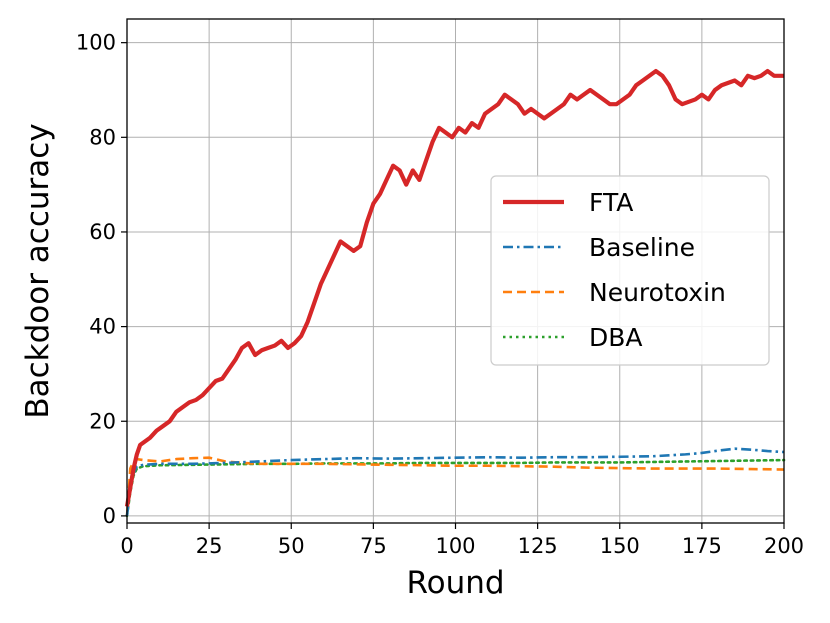 The height and width of the screenshot is (623, 830). I want to click on y-tick-label: 80, so click(102, 137).